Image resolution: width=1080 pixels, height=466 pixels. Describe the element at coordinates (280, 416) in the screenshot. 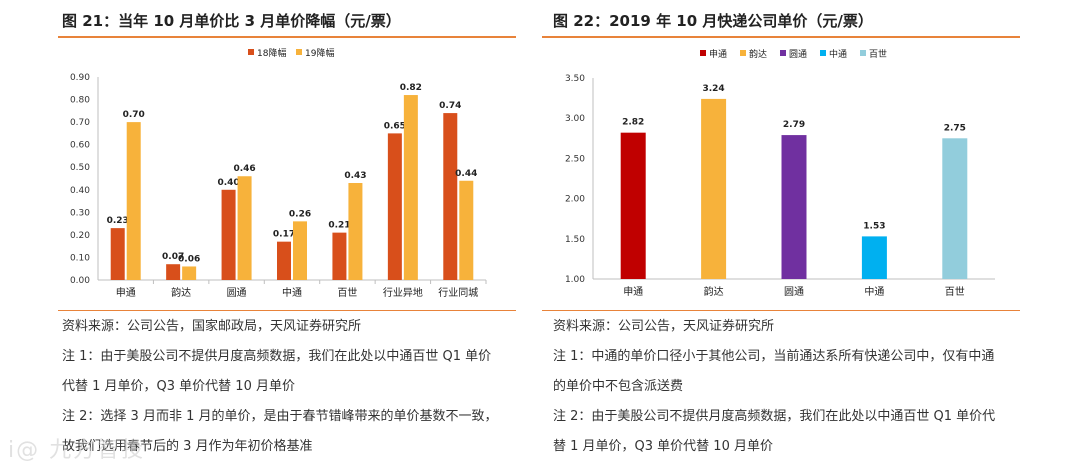

I see `left-note-2-line-1: 注 2：选择 3 月而非 1 月的单价，是由于春节错峰带来的单价基数不一致，` at that location.